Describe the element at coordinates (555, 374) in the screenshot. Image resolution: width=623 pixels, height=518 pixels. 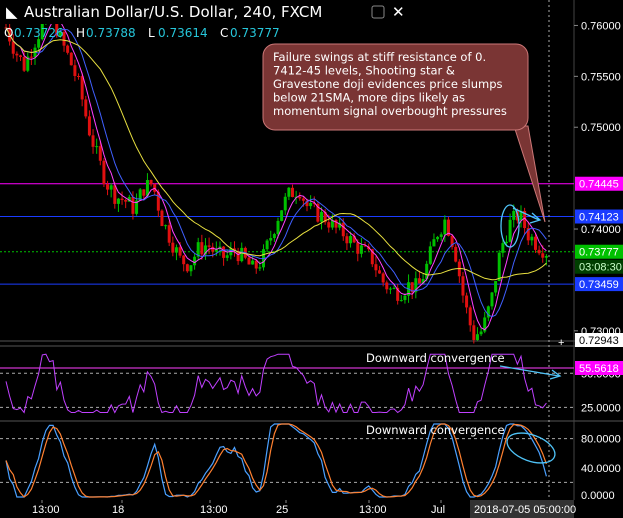
I see `rsi-arrow-head` at that location.